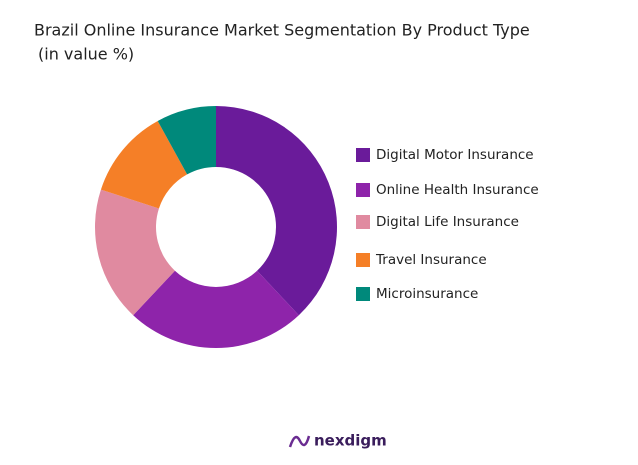  Describe the element at coordinates (457, 190) in the screenshot. I see `legend-label: Online Health Insurance` at that location.